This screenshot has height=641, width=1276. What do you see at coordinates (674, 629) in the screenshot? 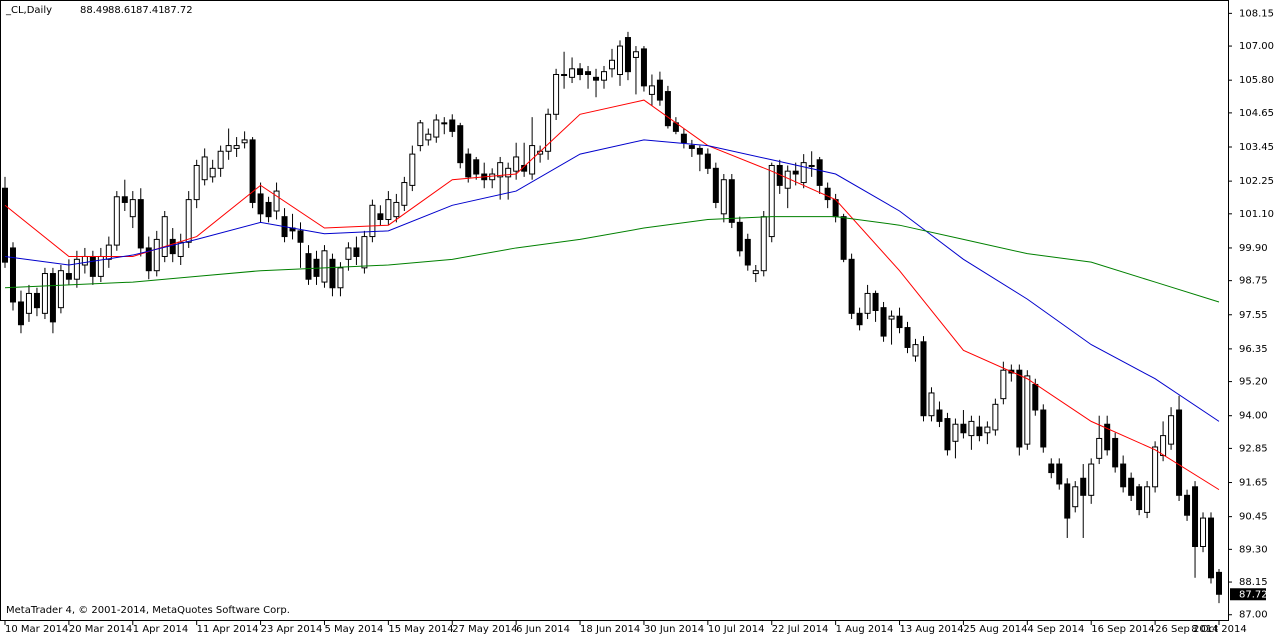
I see `x-tick-label: 30 Jun 2014` at bounding box center [674, 629].